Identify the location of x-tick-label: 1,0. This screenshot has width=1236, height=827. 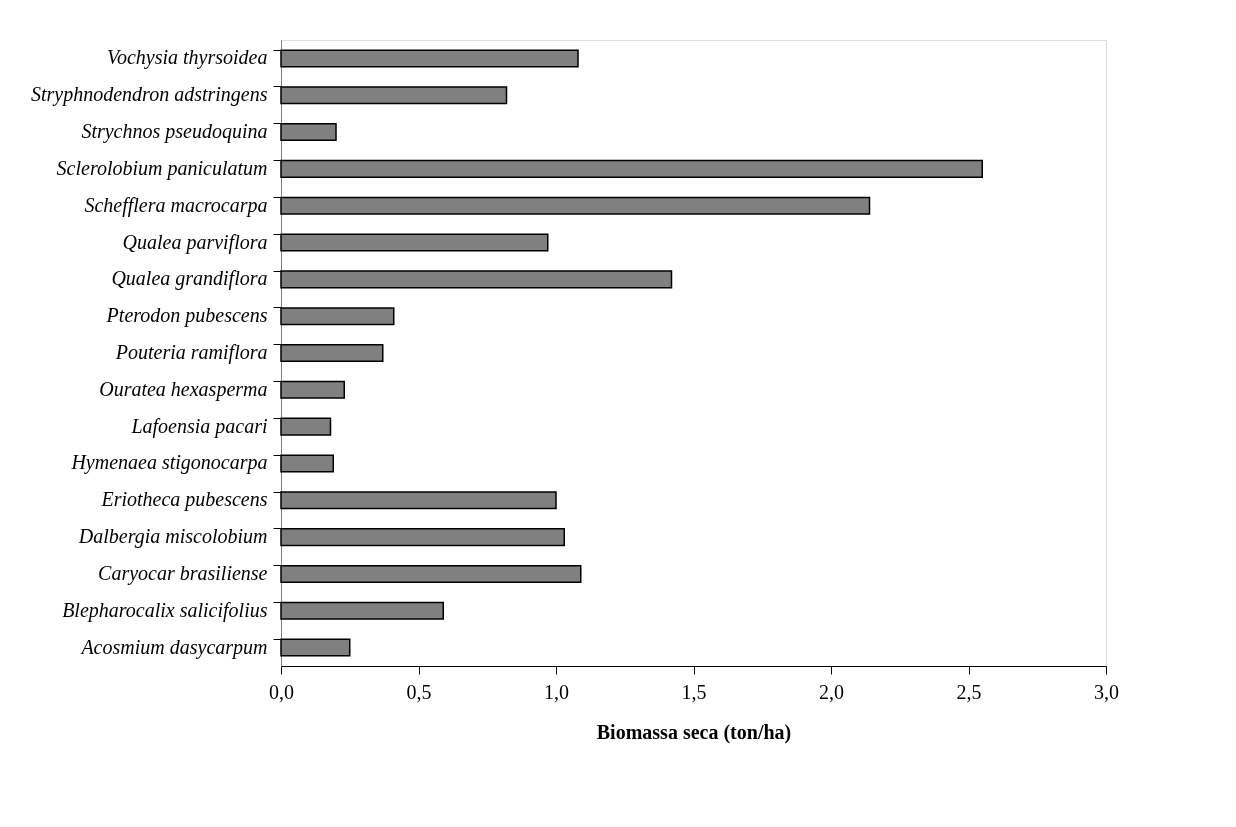
(556, 691).